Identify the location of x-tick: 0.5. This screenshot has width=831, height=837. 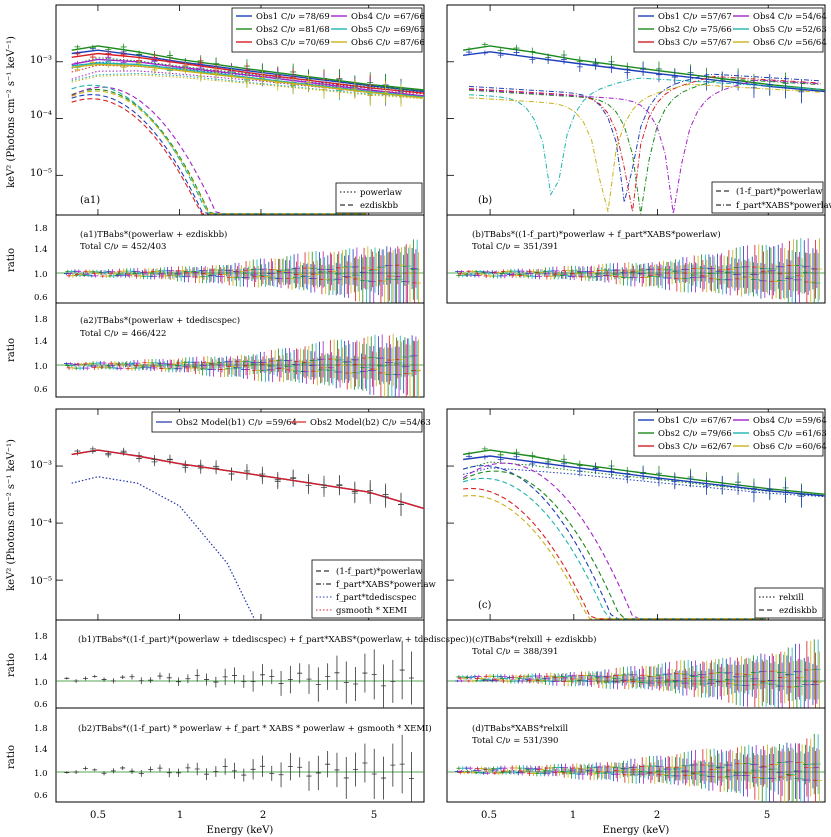
(98, 815).